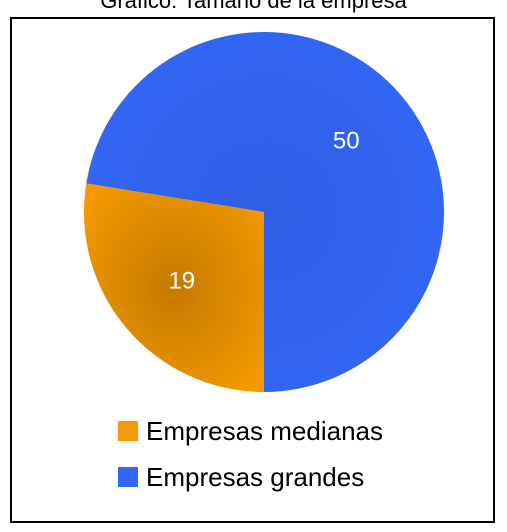 Image resolution: width=507 pixels, height=532 pixels. I want to click on pie-slice-empresas-medianas, so click(174, 287).